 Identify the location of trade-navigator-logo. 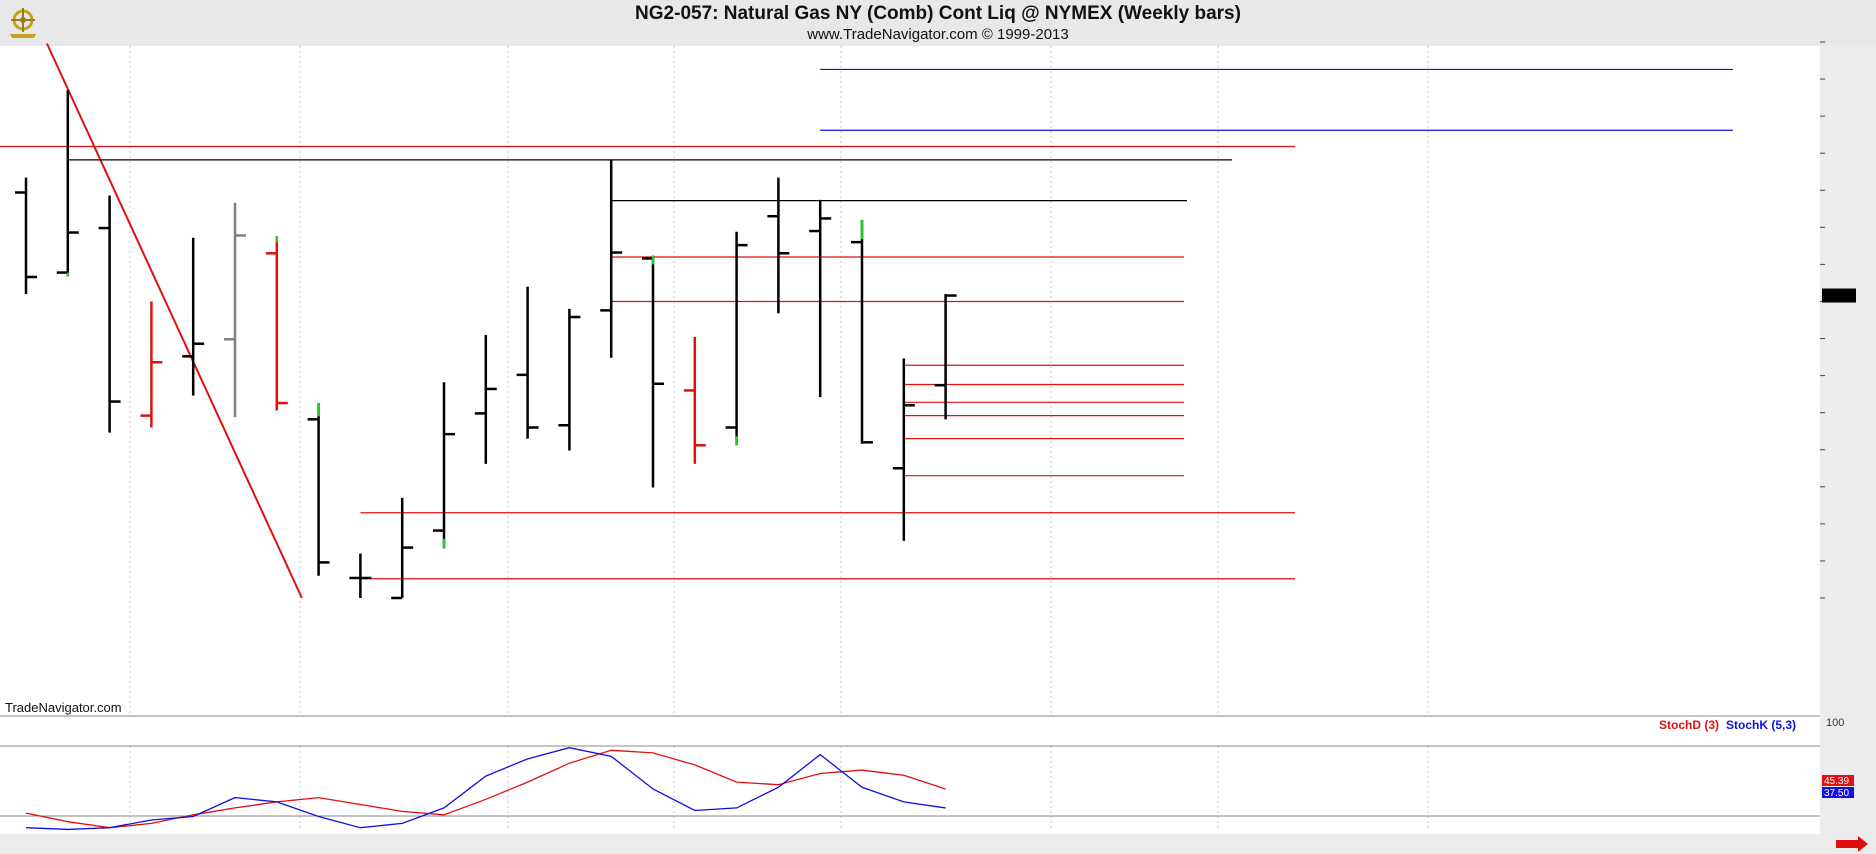
(23, 23).